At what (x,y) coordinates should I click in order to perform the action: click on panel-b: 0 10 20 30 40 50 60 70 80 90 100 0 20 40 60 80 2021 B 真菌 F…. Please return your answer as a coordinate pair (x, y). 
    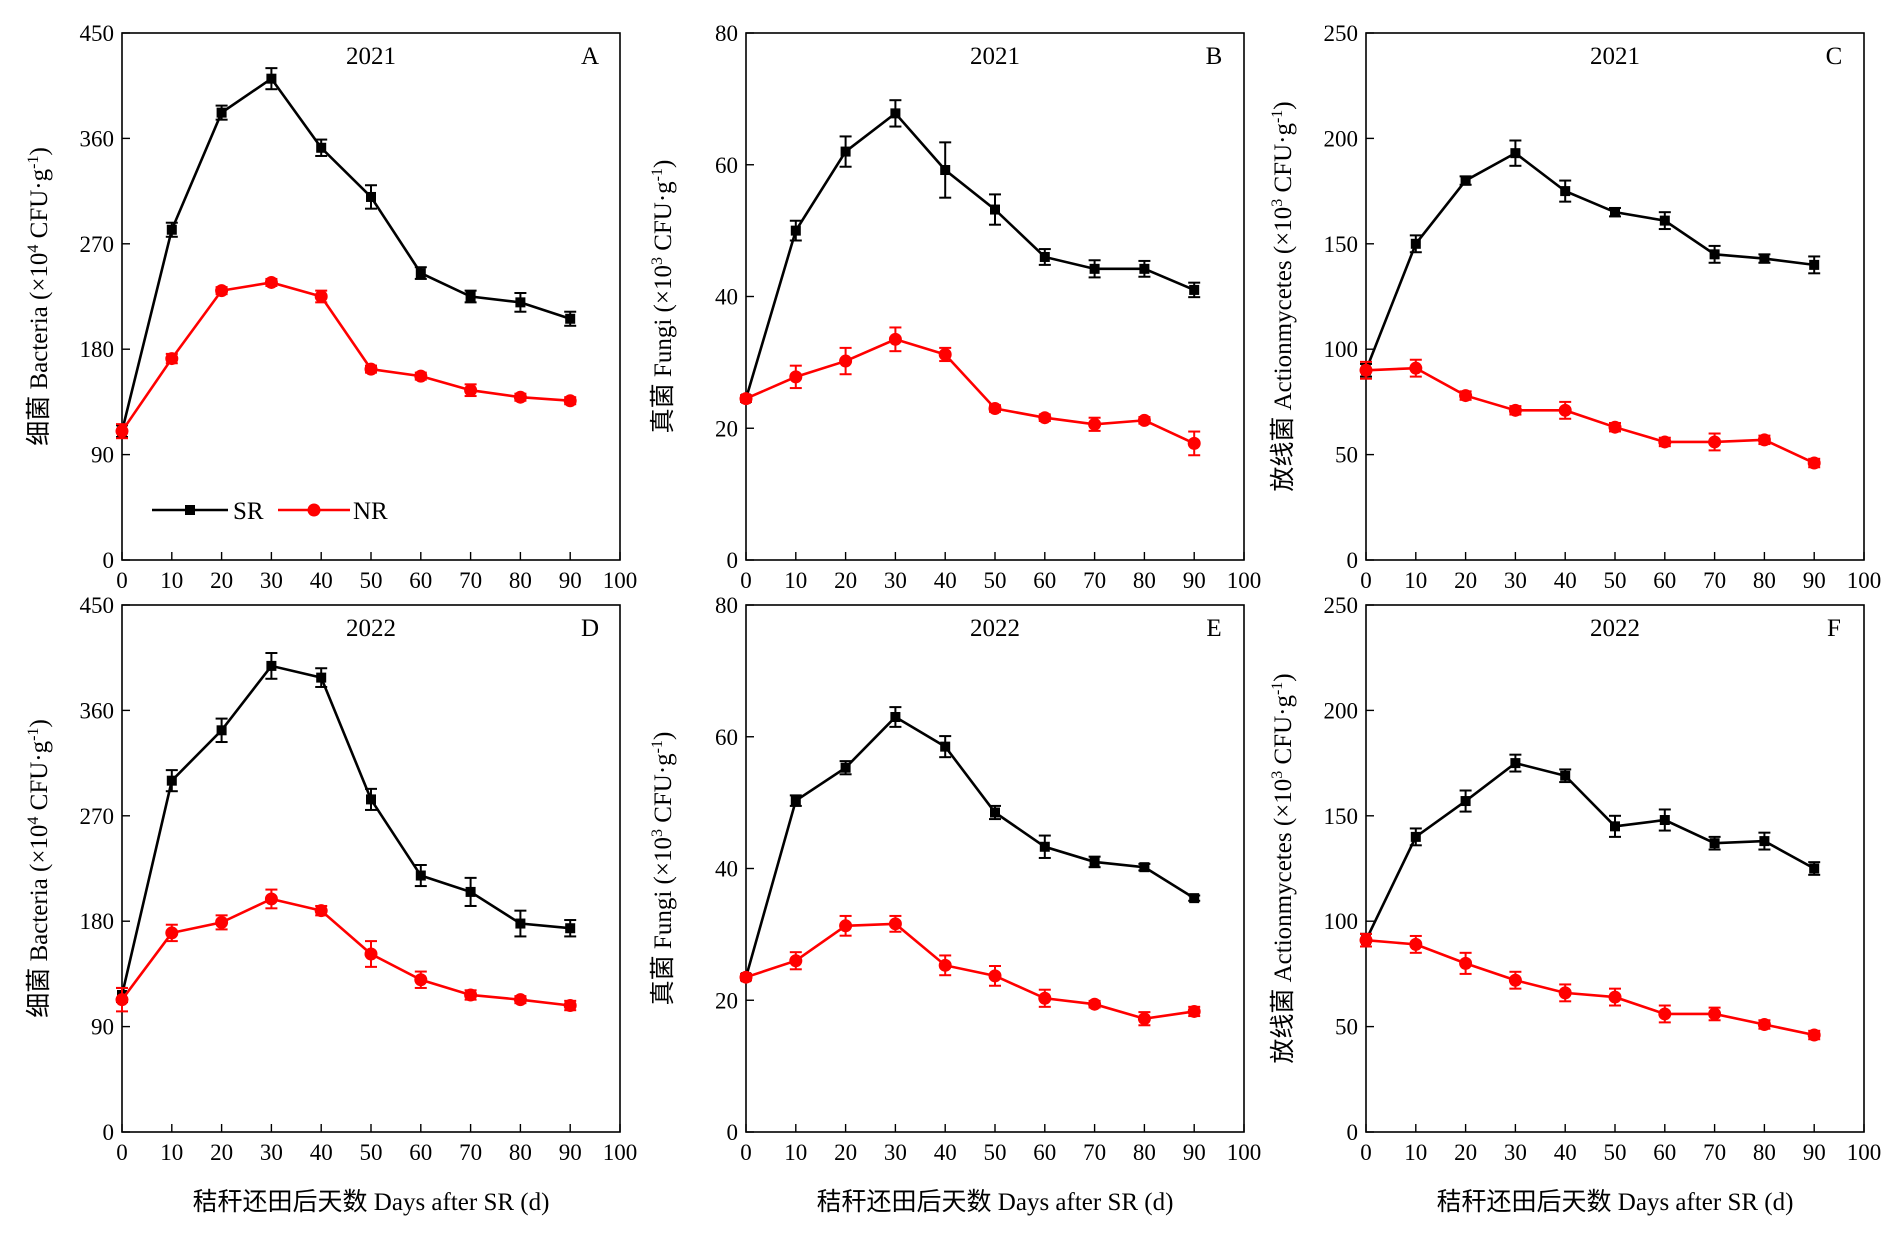
    Looking at the image, I should click on (955, 307).